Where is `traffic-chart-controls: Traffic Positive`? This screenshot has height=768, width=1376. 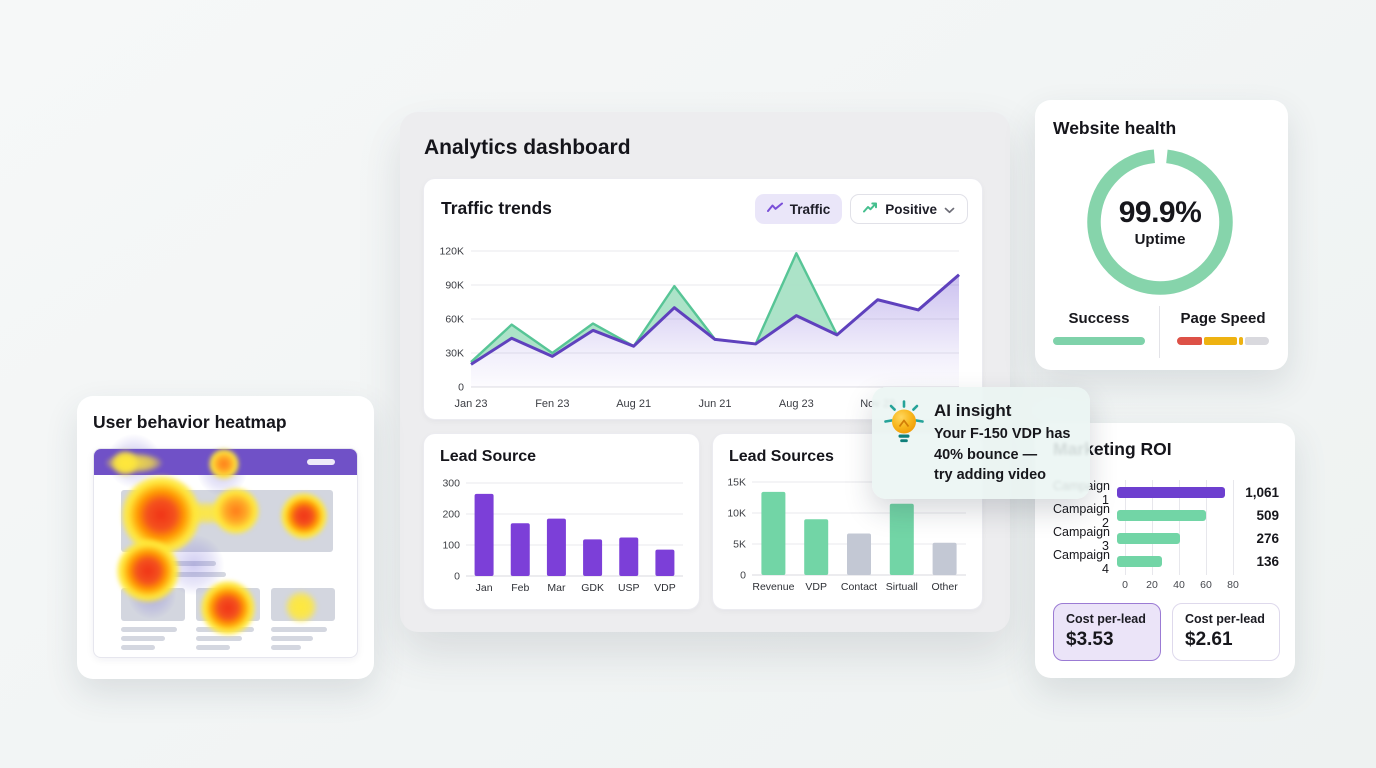 traffic-chart-controls: Traffic Positive is located at coordinates (861, 209).